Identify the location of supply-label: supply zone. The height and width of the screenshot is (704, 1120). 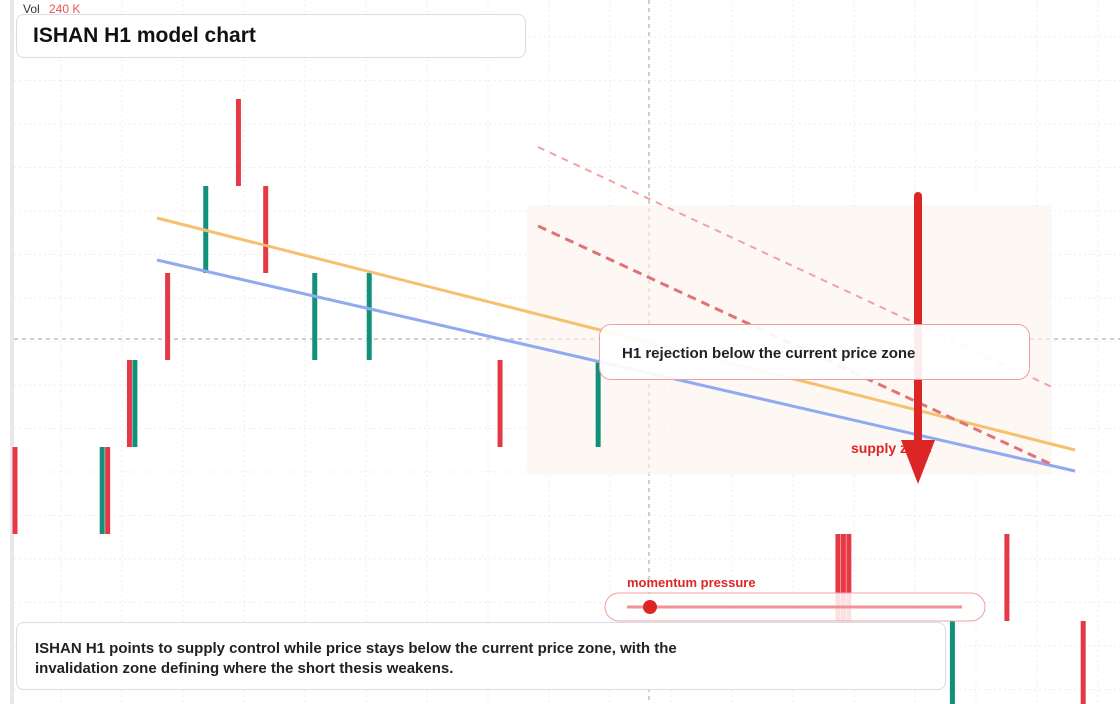
(891, 448).